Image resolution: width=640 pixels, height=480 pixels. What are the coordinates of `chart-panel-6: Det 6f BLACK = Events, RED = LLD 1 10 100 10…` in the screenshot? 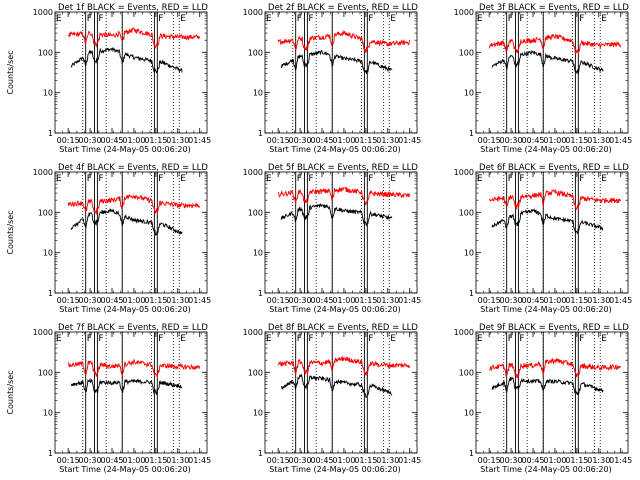 It's located at (543, 238).